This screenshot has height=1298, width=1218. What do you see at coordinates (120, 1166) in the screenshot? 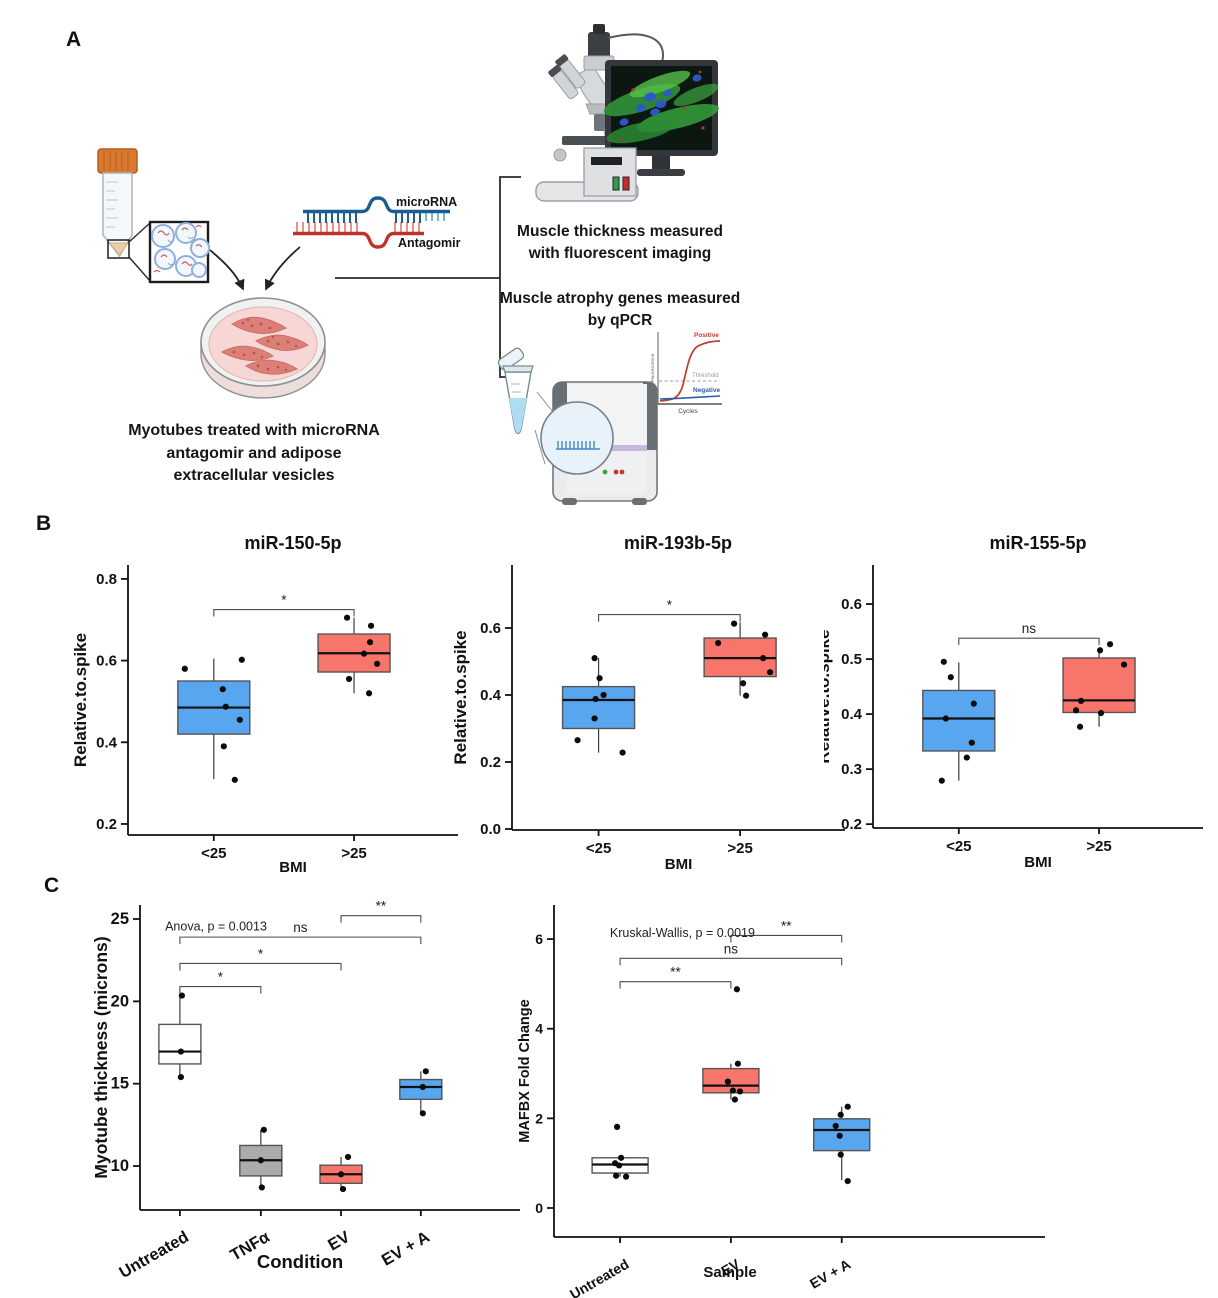
I see `svg-text: 10` at bounding box center [120, 1166].